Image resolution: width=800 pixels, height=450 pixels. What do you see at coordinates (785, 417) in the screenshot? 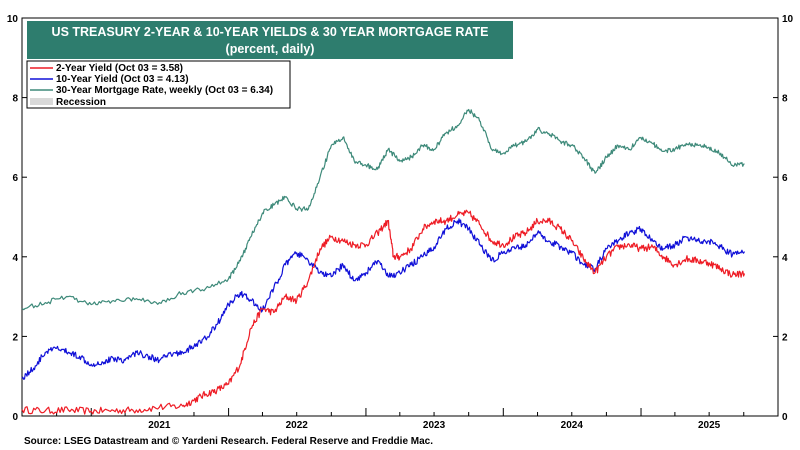
I see `y-tick-label-right: 0` at bounding box center [785, 417].